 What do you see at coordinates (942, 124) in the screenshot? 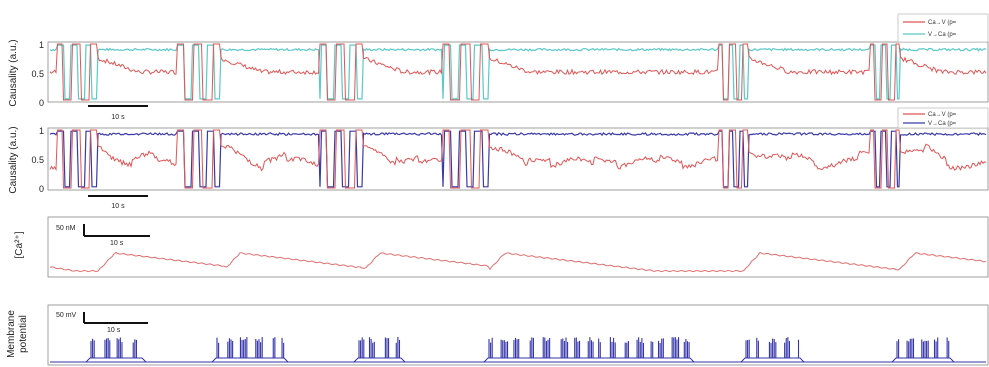
I see `legend-2-blue-label: V→Ca (p=` at bounding box center [942, 124].